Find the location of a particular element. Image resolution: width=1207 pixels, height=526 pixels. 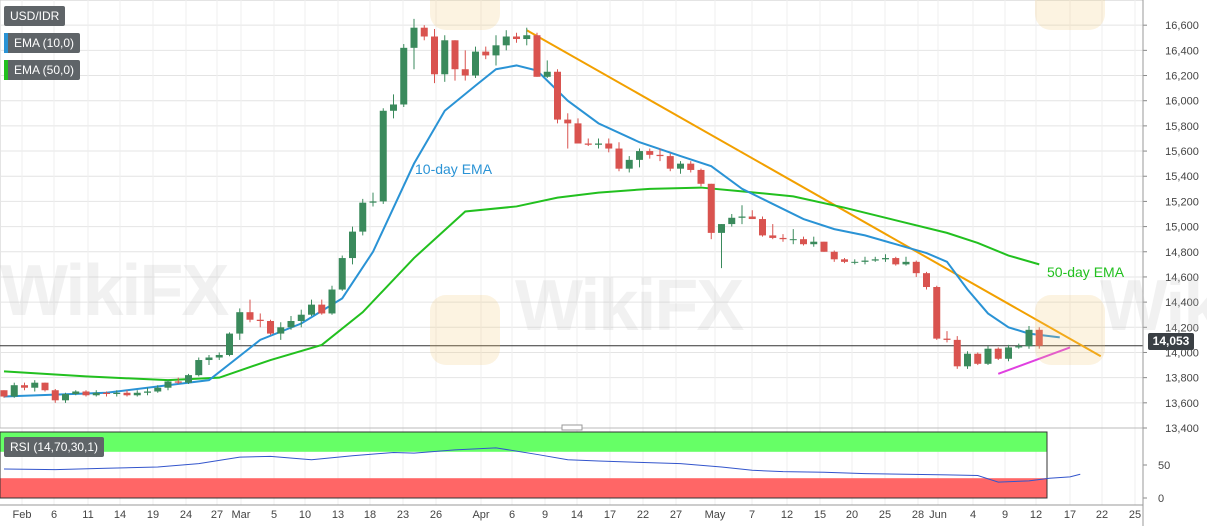

x-tick-label: Jun is located at coordinates (938, 515).